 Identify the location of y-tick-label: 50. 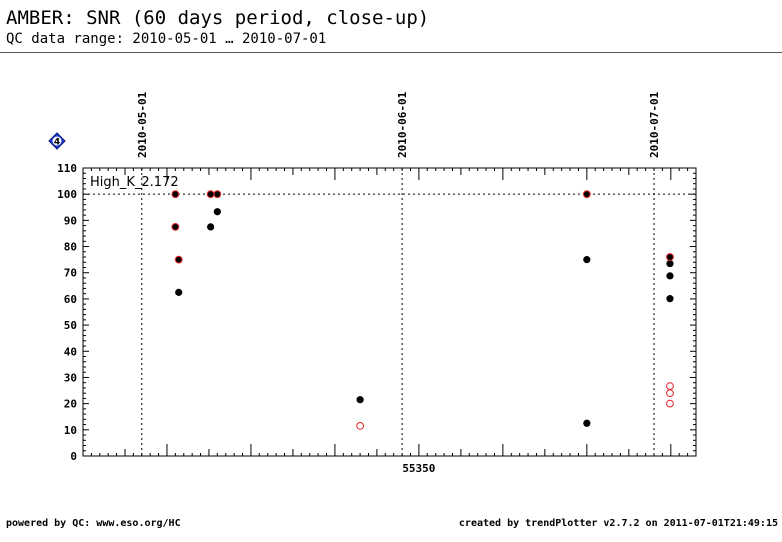
(70, 325).